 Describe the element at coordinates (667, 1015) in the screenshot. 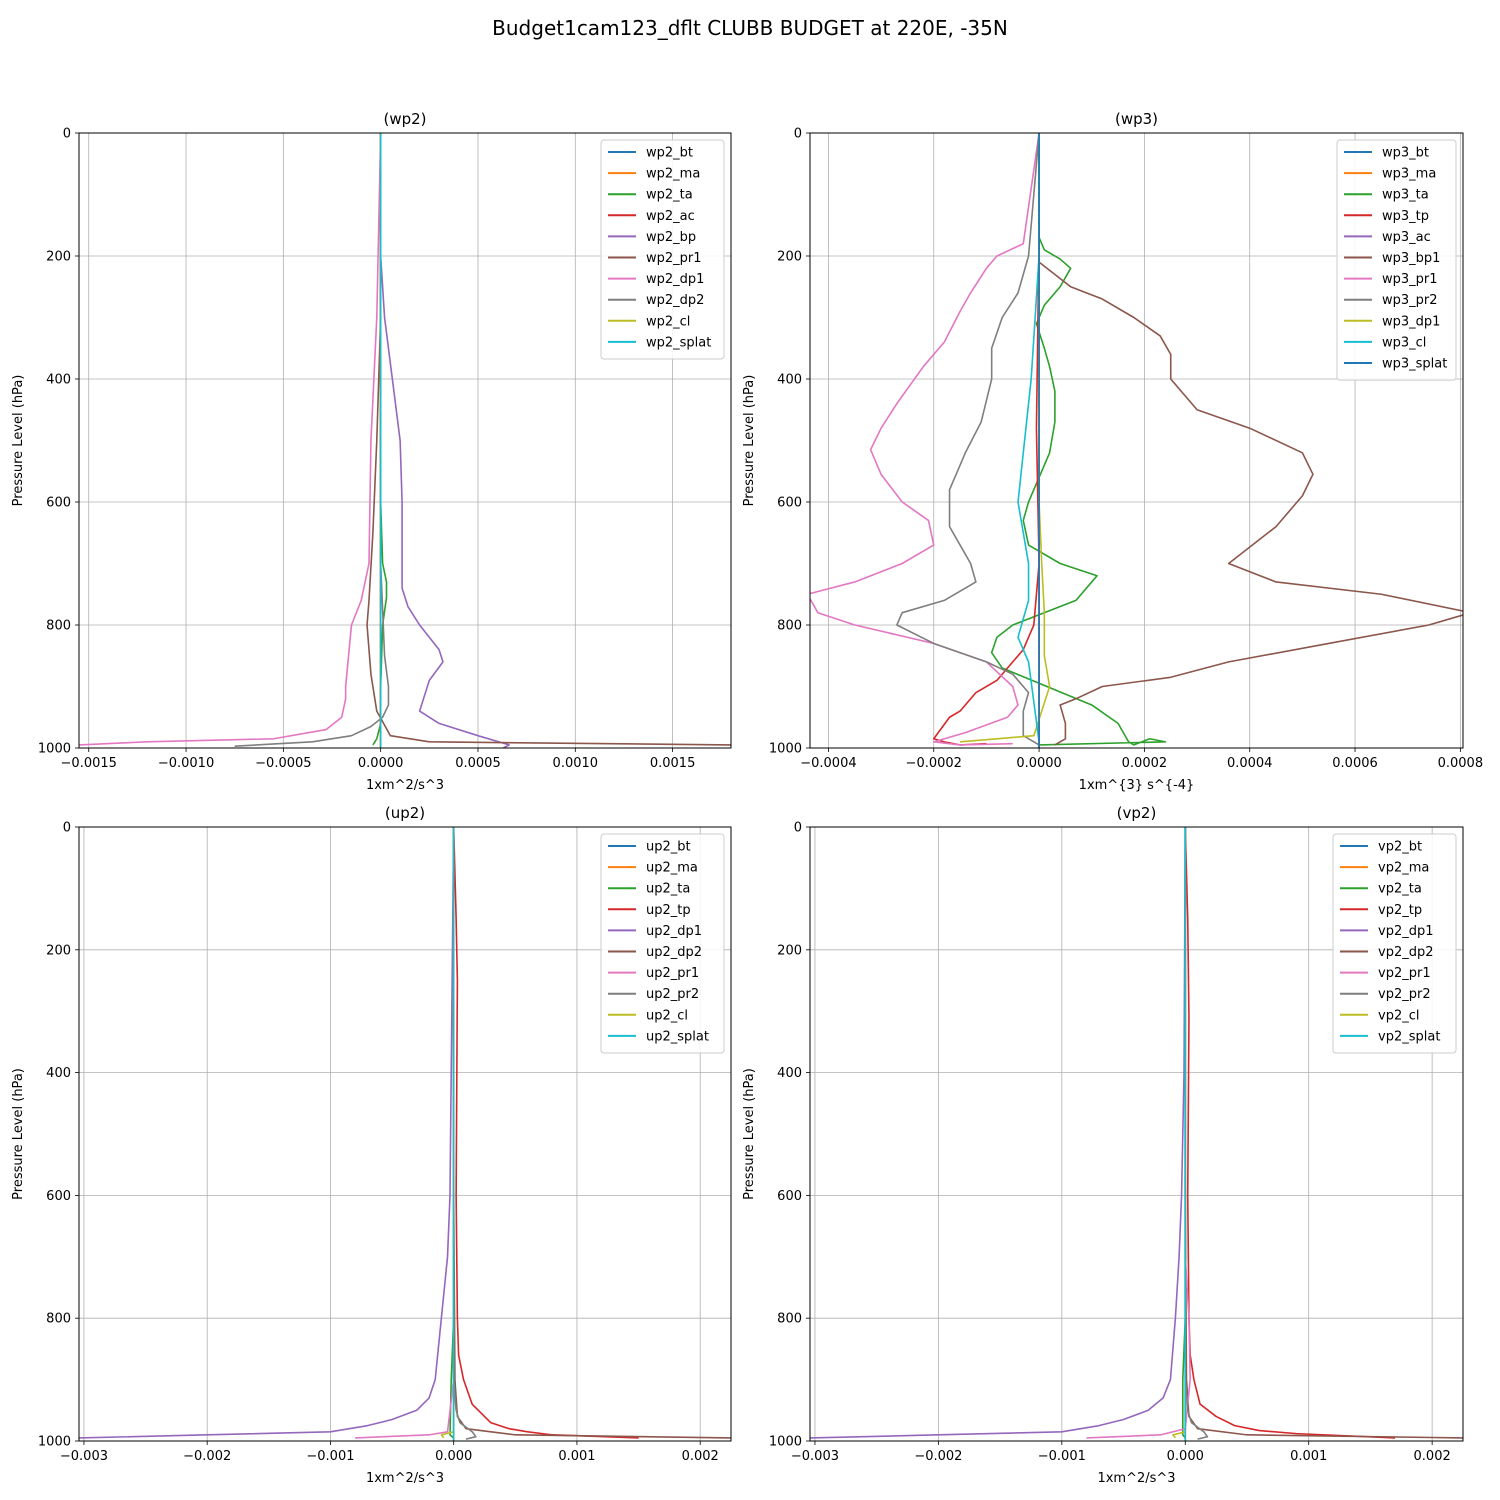

I see `legend-label: up2_cl` at that location.